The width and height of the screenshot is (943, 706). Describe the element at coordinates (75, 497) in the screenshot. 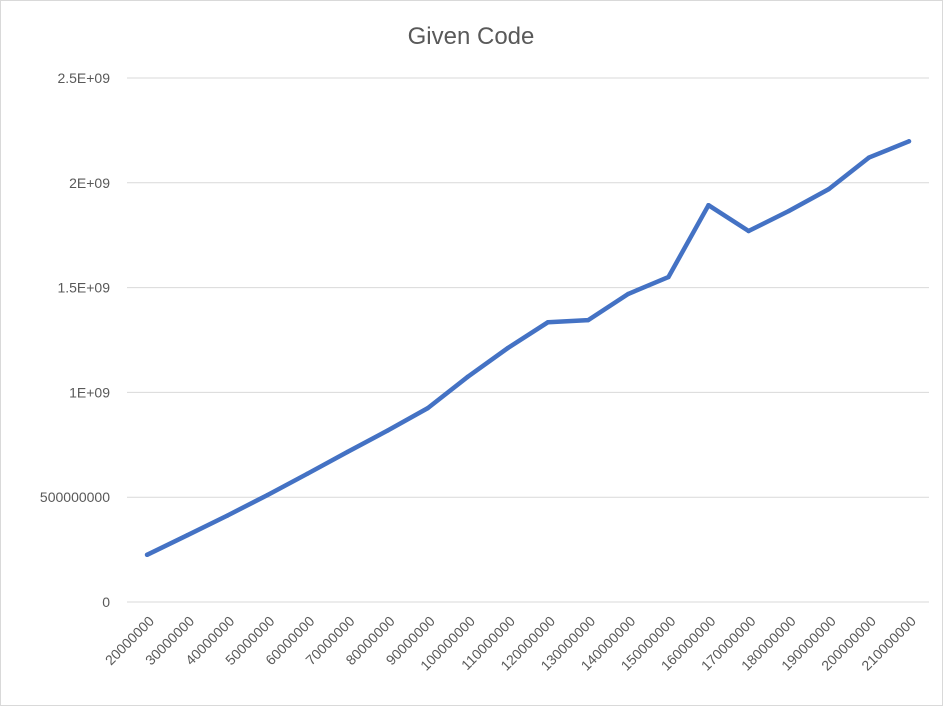

I see `y-tick-label: 500000000` at that location.